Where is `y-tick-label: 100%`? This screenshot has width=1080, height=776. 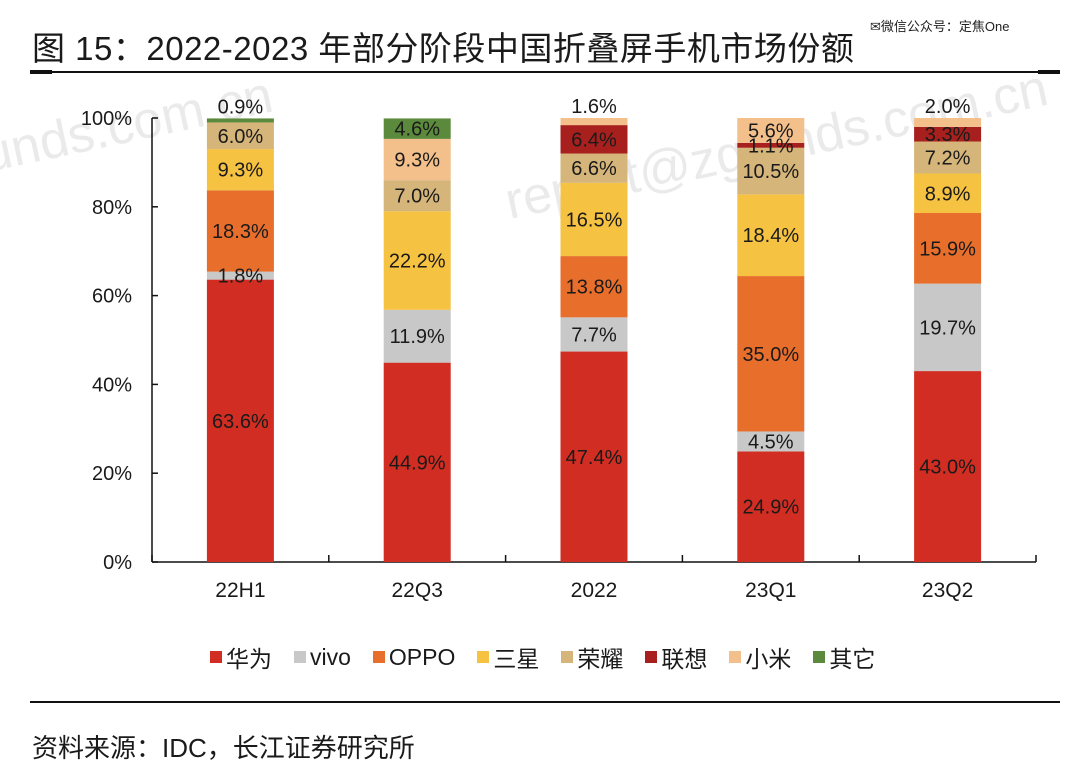
y-tick-label: 100% is located at coordinates (106, 119).